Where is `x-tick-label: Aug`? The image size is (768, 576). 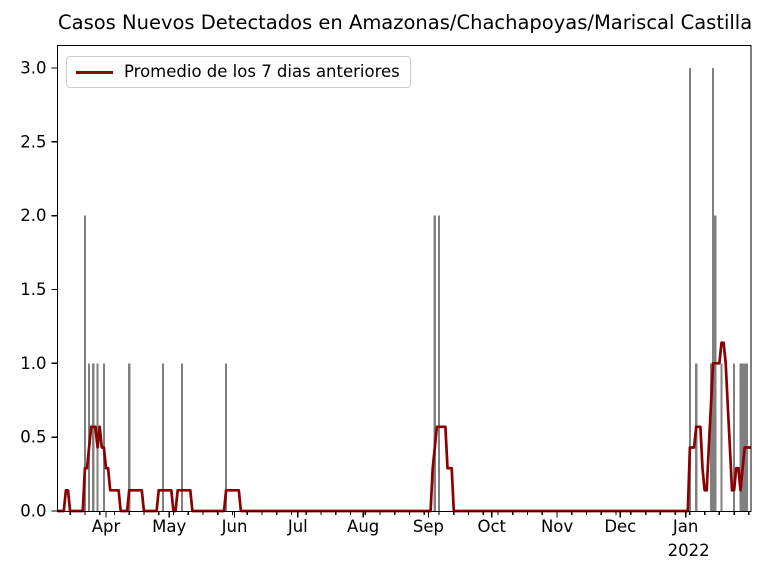
x-tick-label: Aug is located at coordinates (363, 526).